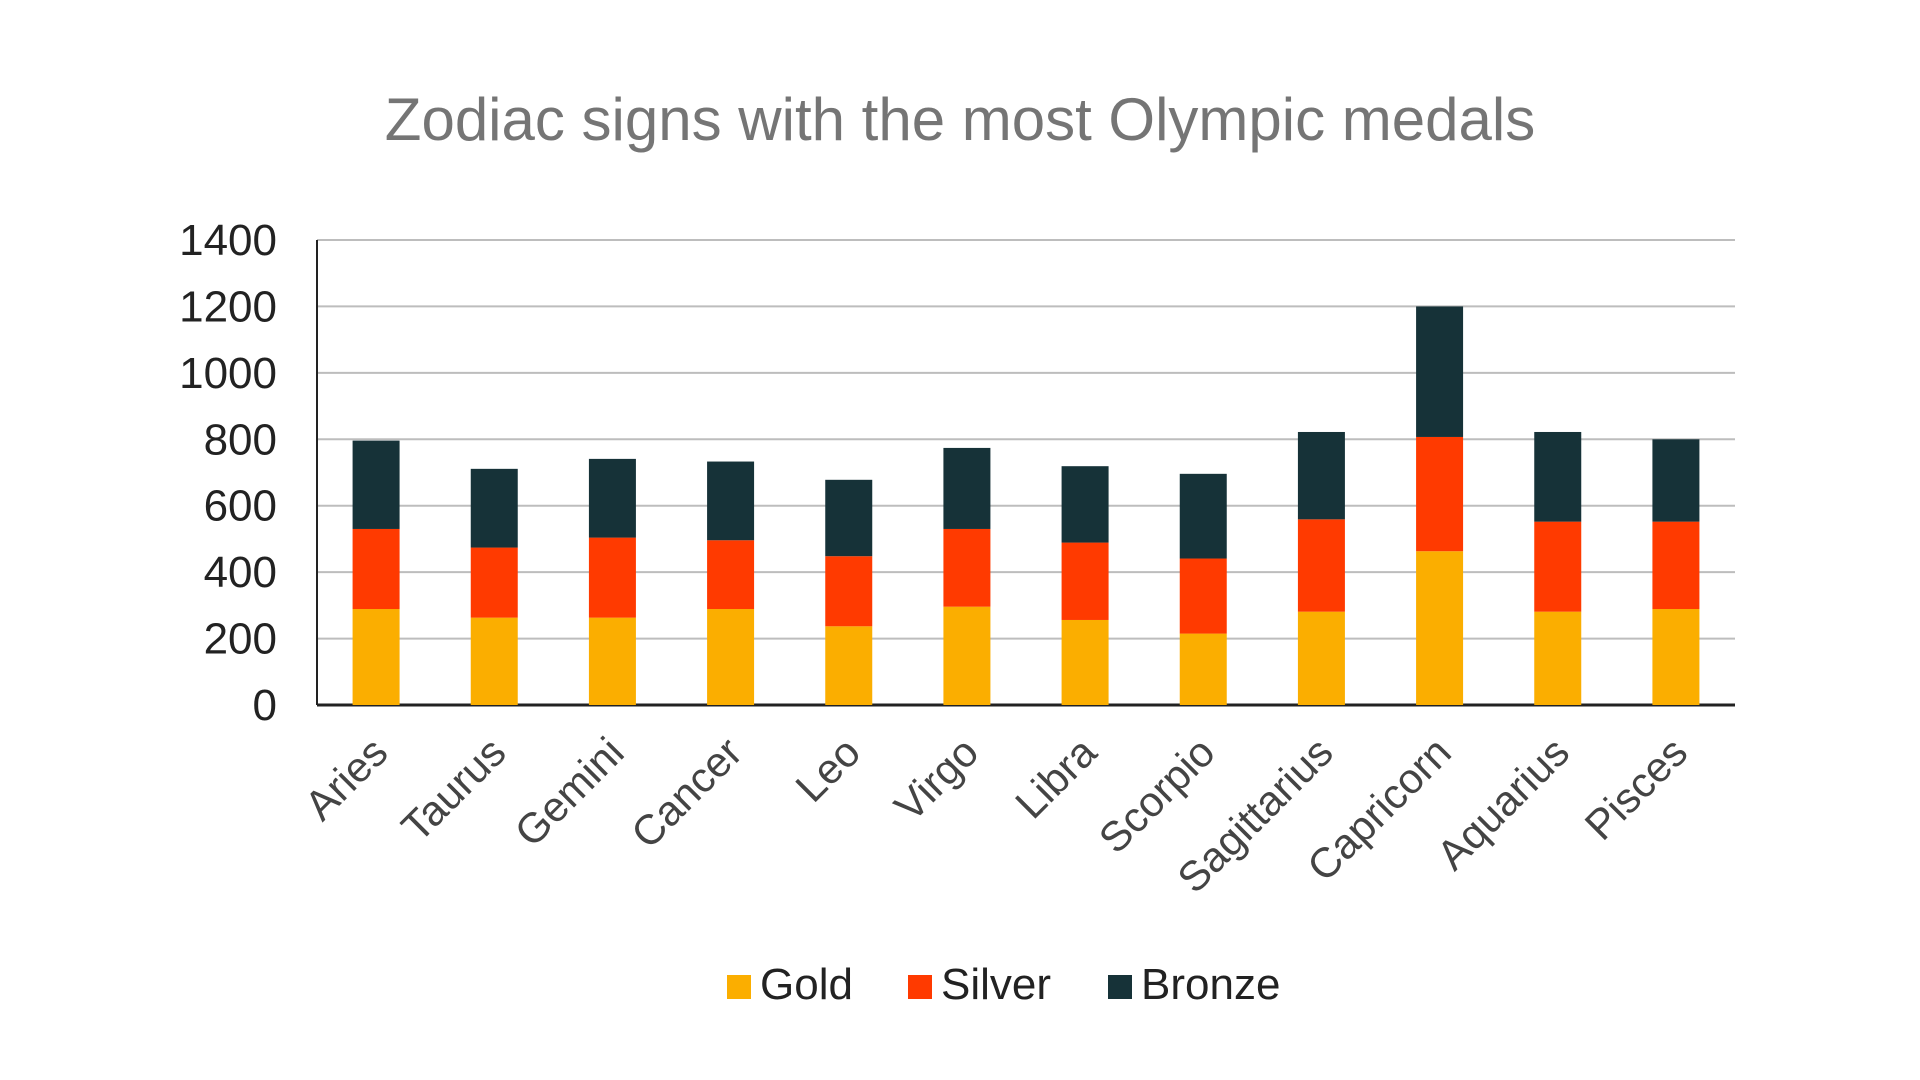  Describe the element at coordinates (1203, 516) in the screenshot. I see `bar-bronze-scorpio` at that location.